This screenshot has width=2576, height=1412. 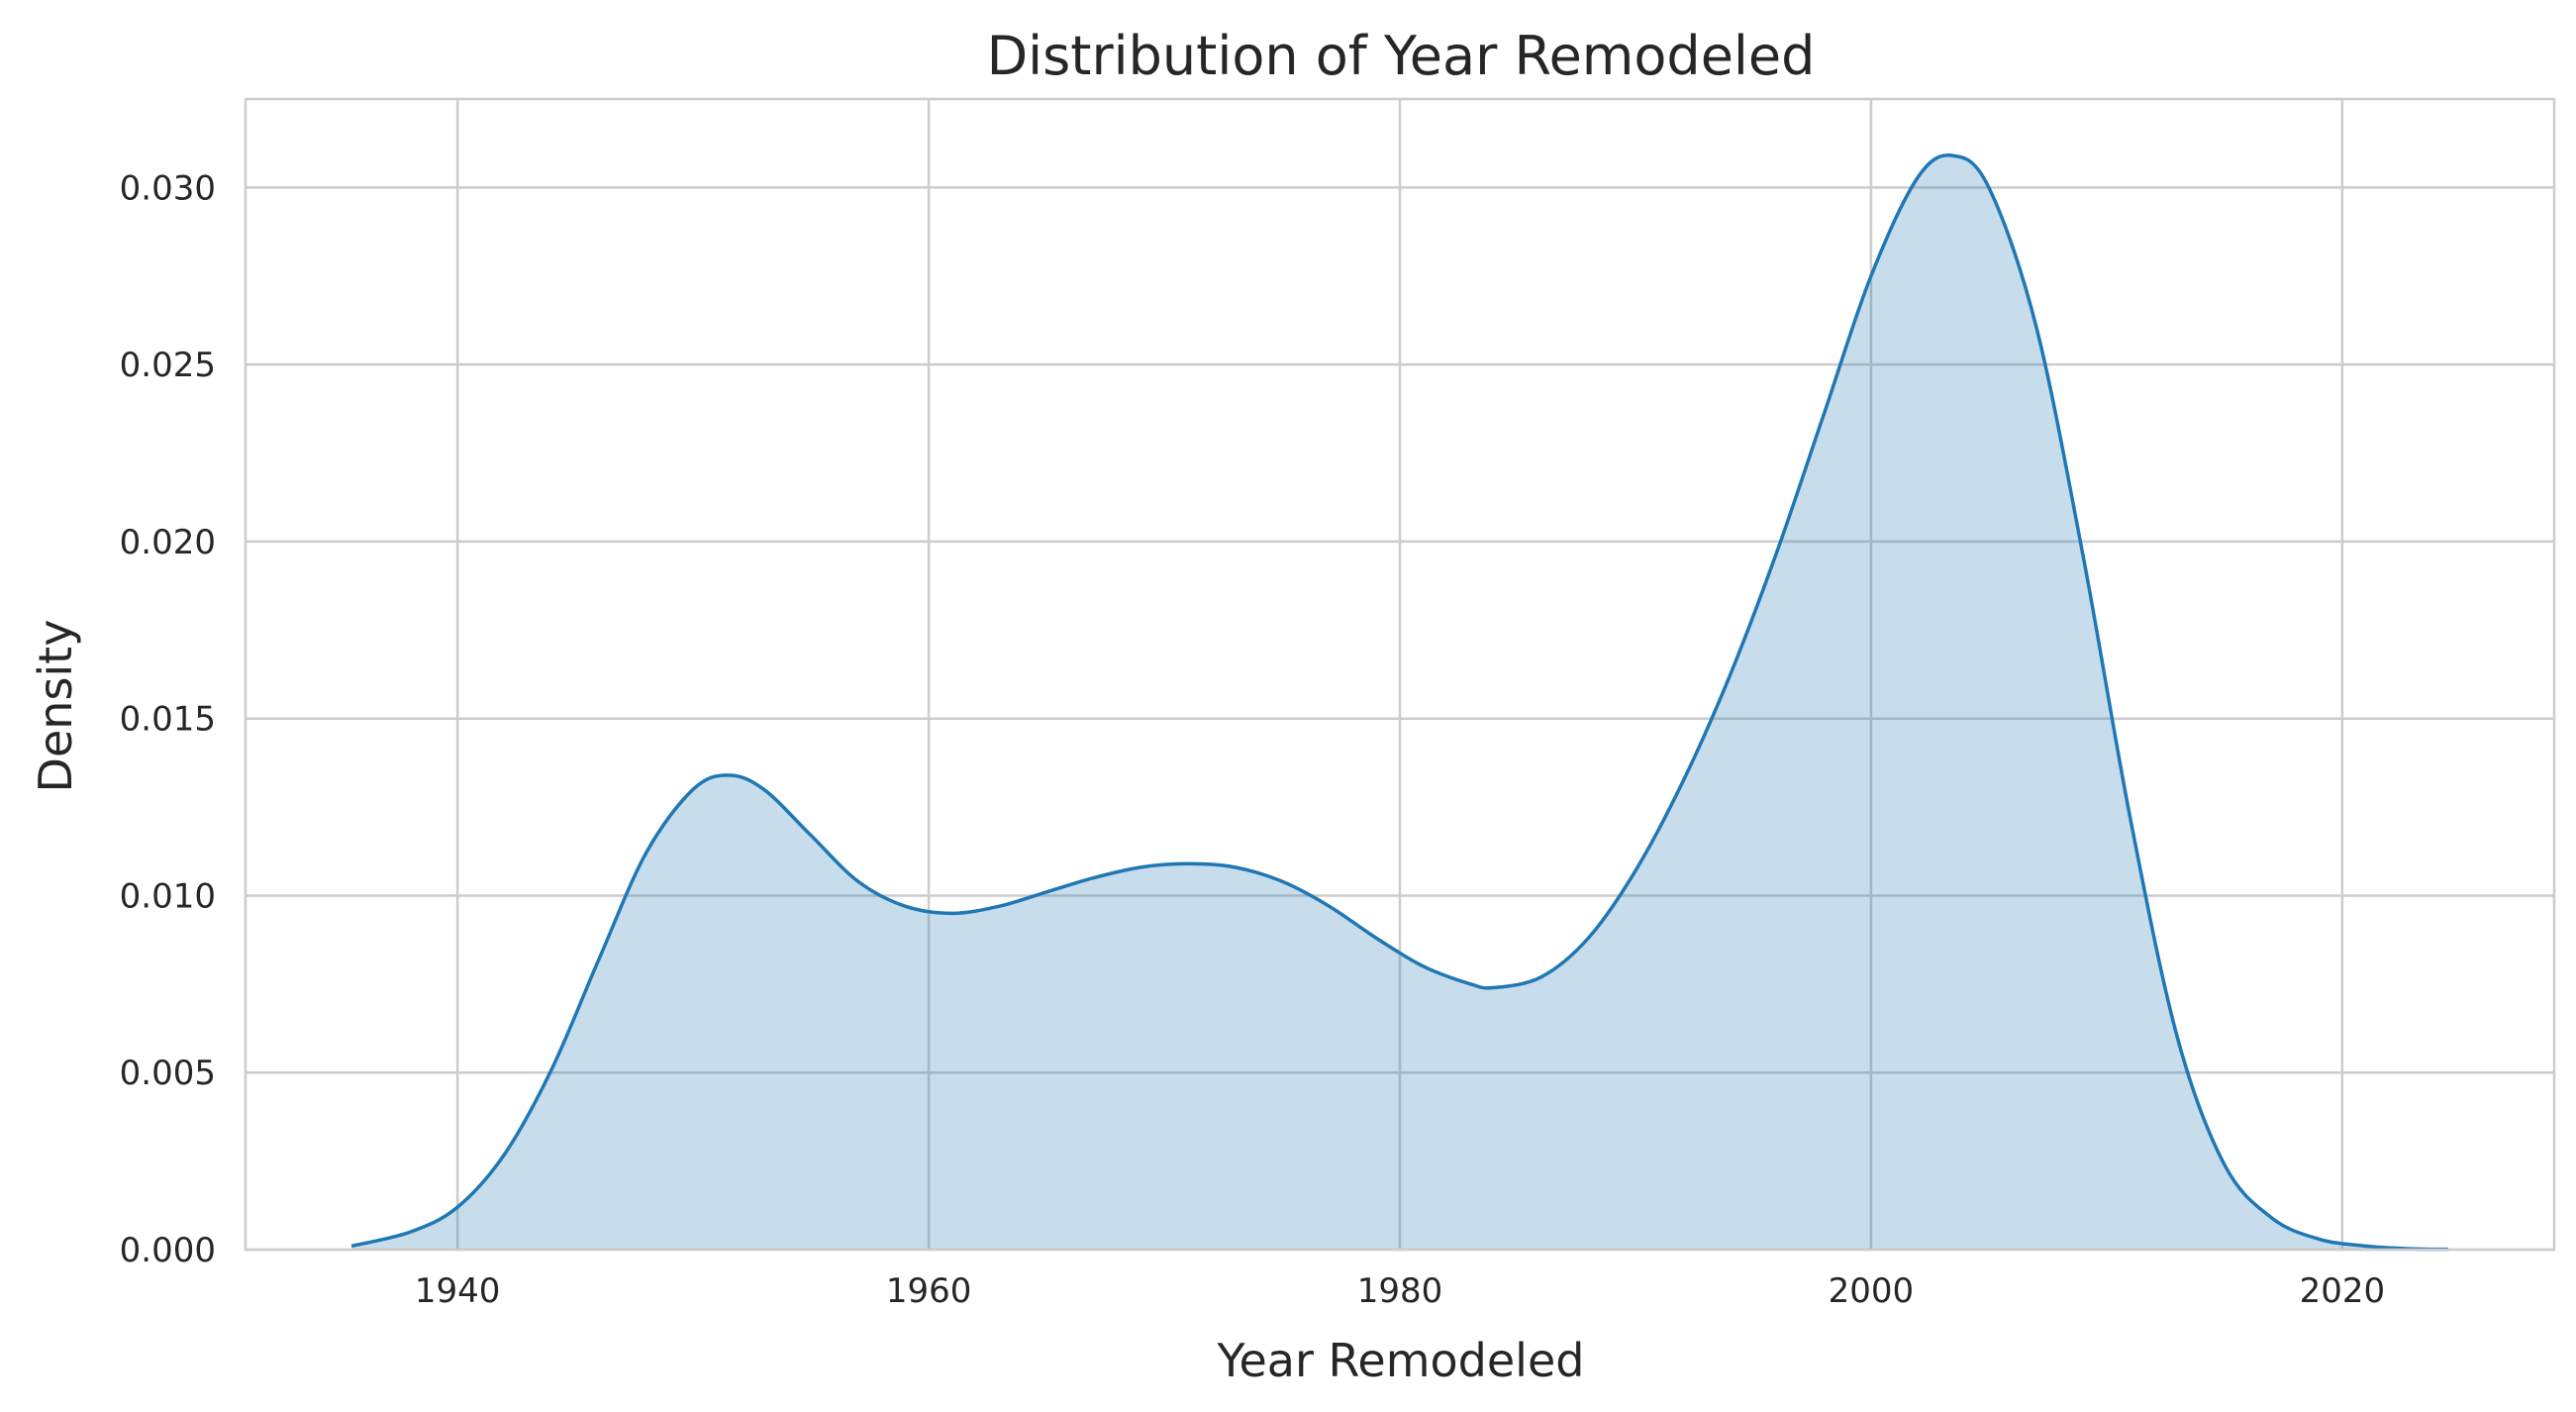 I want to click on y-tick-label: 0.000, so click(x=168, y=1250).